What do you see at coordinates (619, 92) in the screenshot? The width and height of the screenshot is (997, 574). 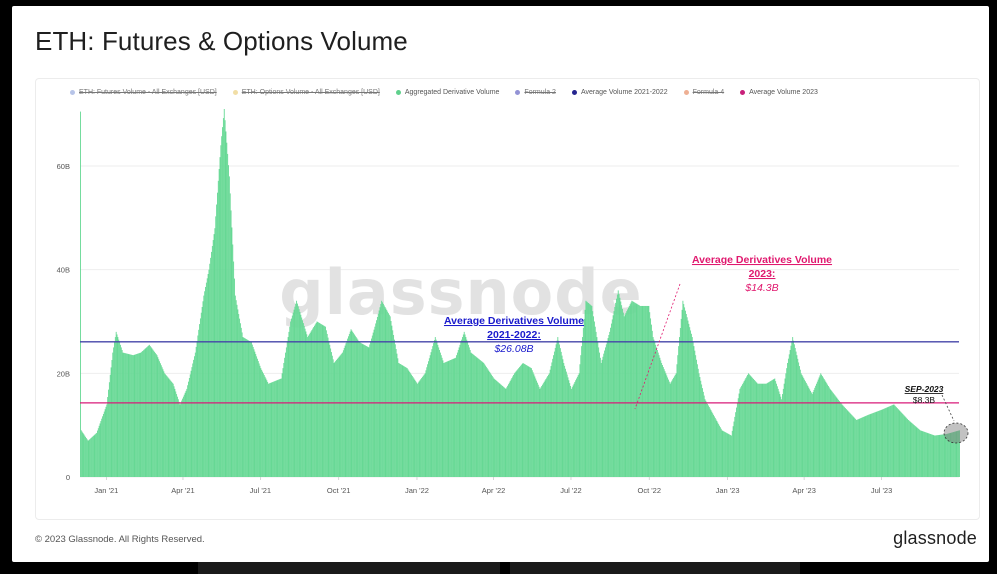 I see `legend-item: Average Volume 2021-2022` at bounding box center [619, 92].